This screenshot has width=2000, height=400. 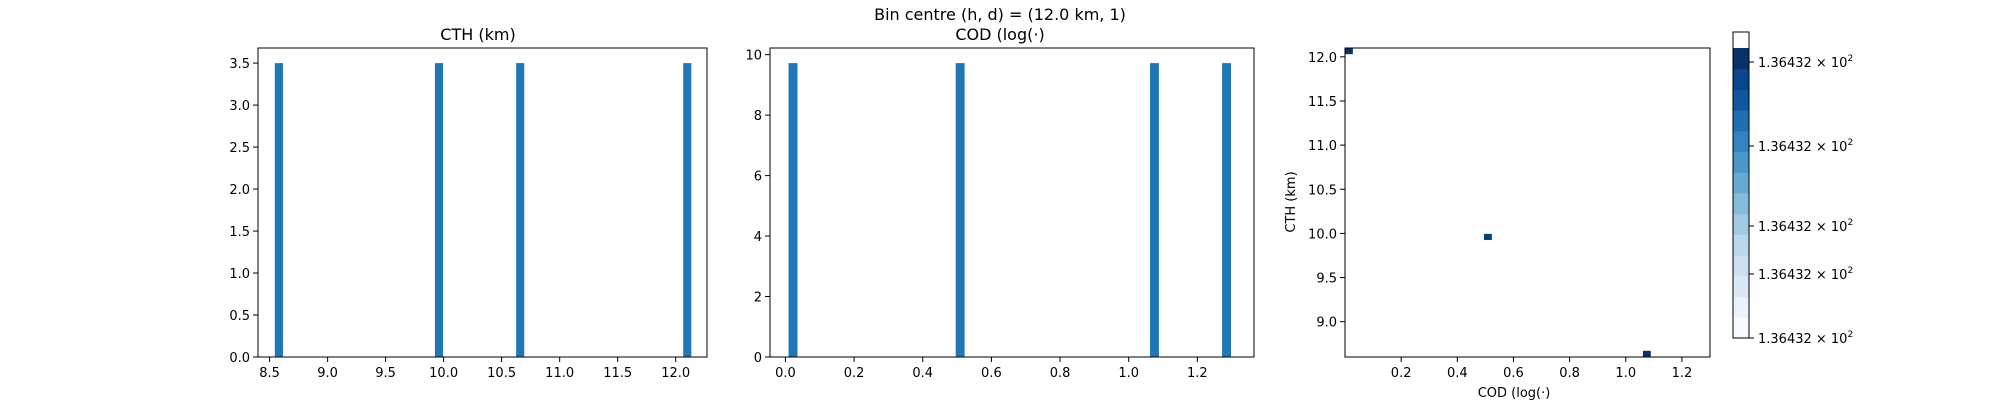 I want to click on cth-xtick-label: 10.5, so click(x=501, y=373).